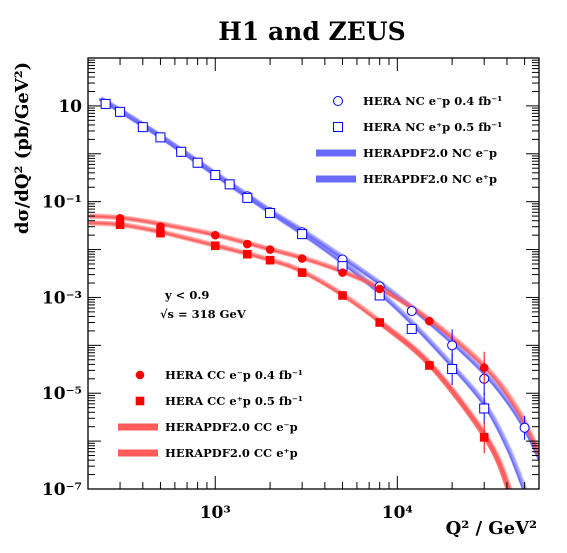 This screenshot has width=567, height=553. What do you see at coordinates (62, 298) in the screenshot?
I see `y-tick-label: 10⁻³` at bounding box center [62, 298].